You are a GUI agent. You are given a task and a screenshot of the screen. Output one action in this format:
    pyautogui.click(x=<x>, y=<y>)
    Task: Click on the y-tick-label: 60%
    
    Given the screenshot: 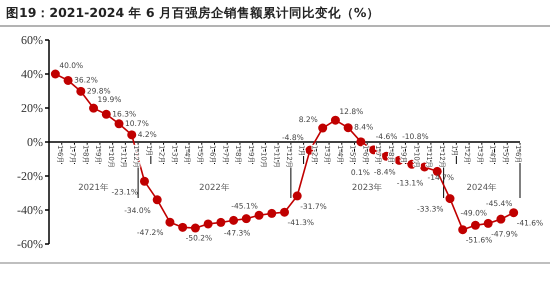 What is the action you would take?
    pyautogui.click(x=32, y=40)
    